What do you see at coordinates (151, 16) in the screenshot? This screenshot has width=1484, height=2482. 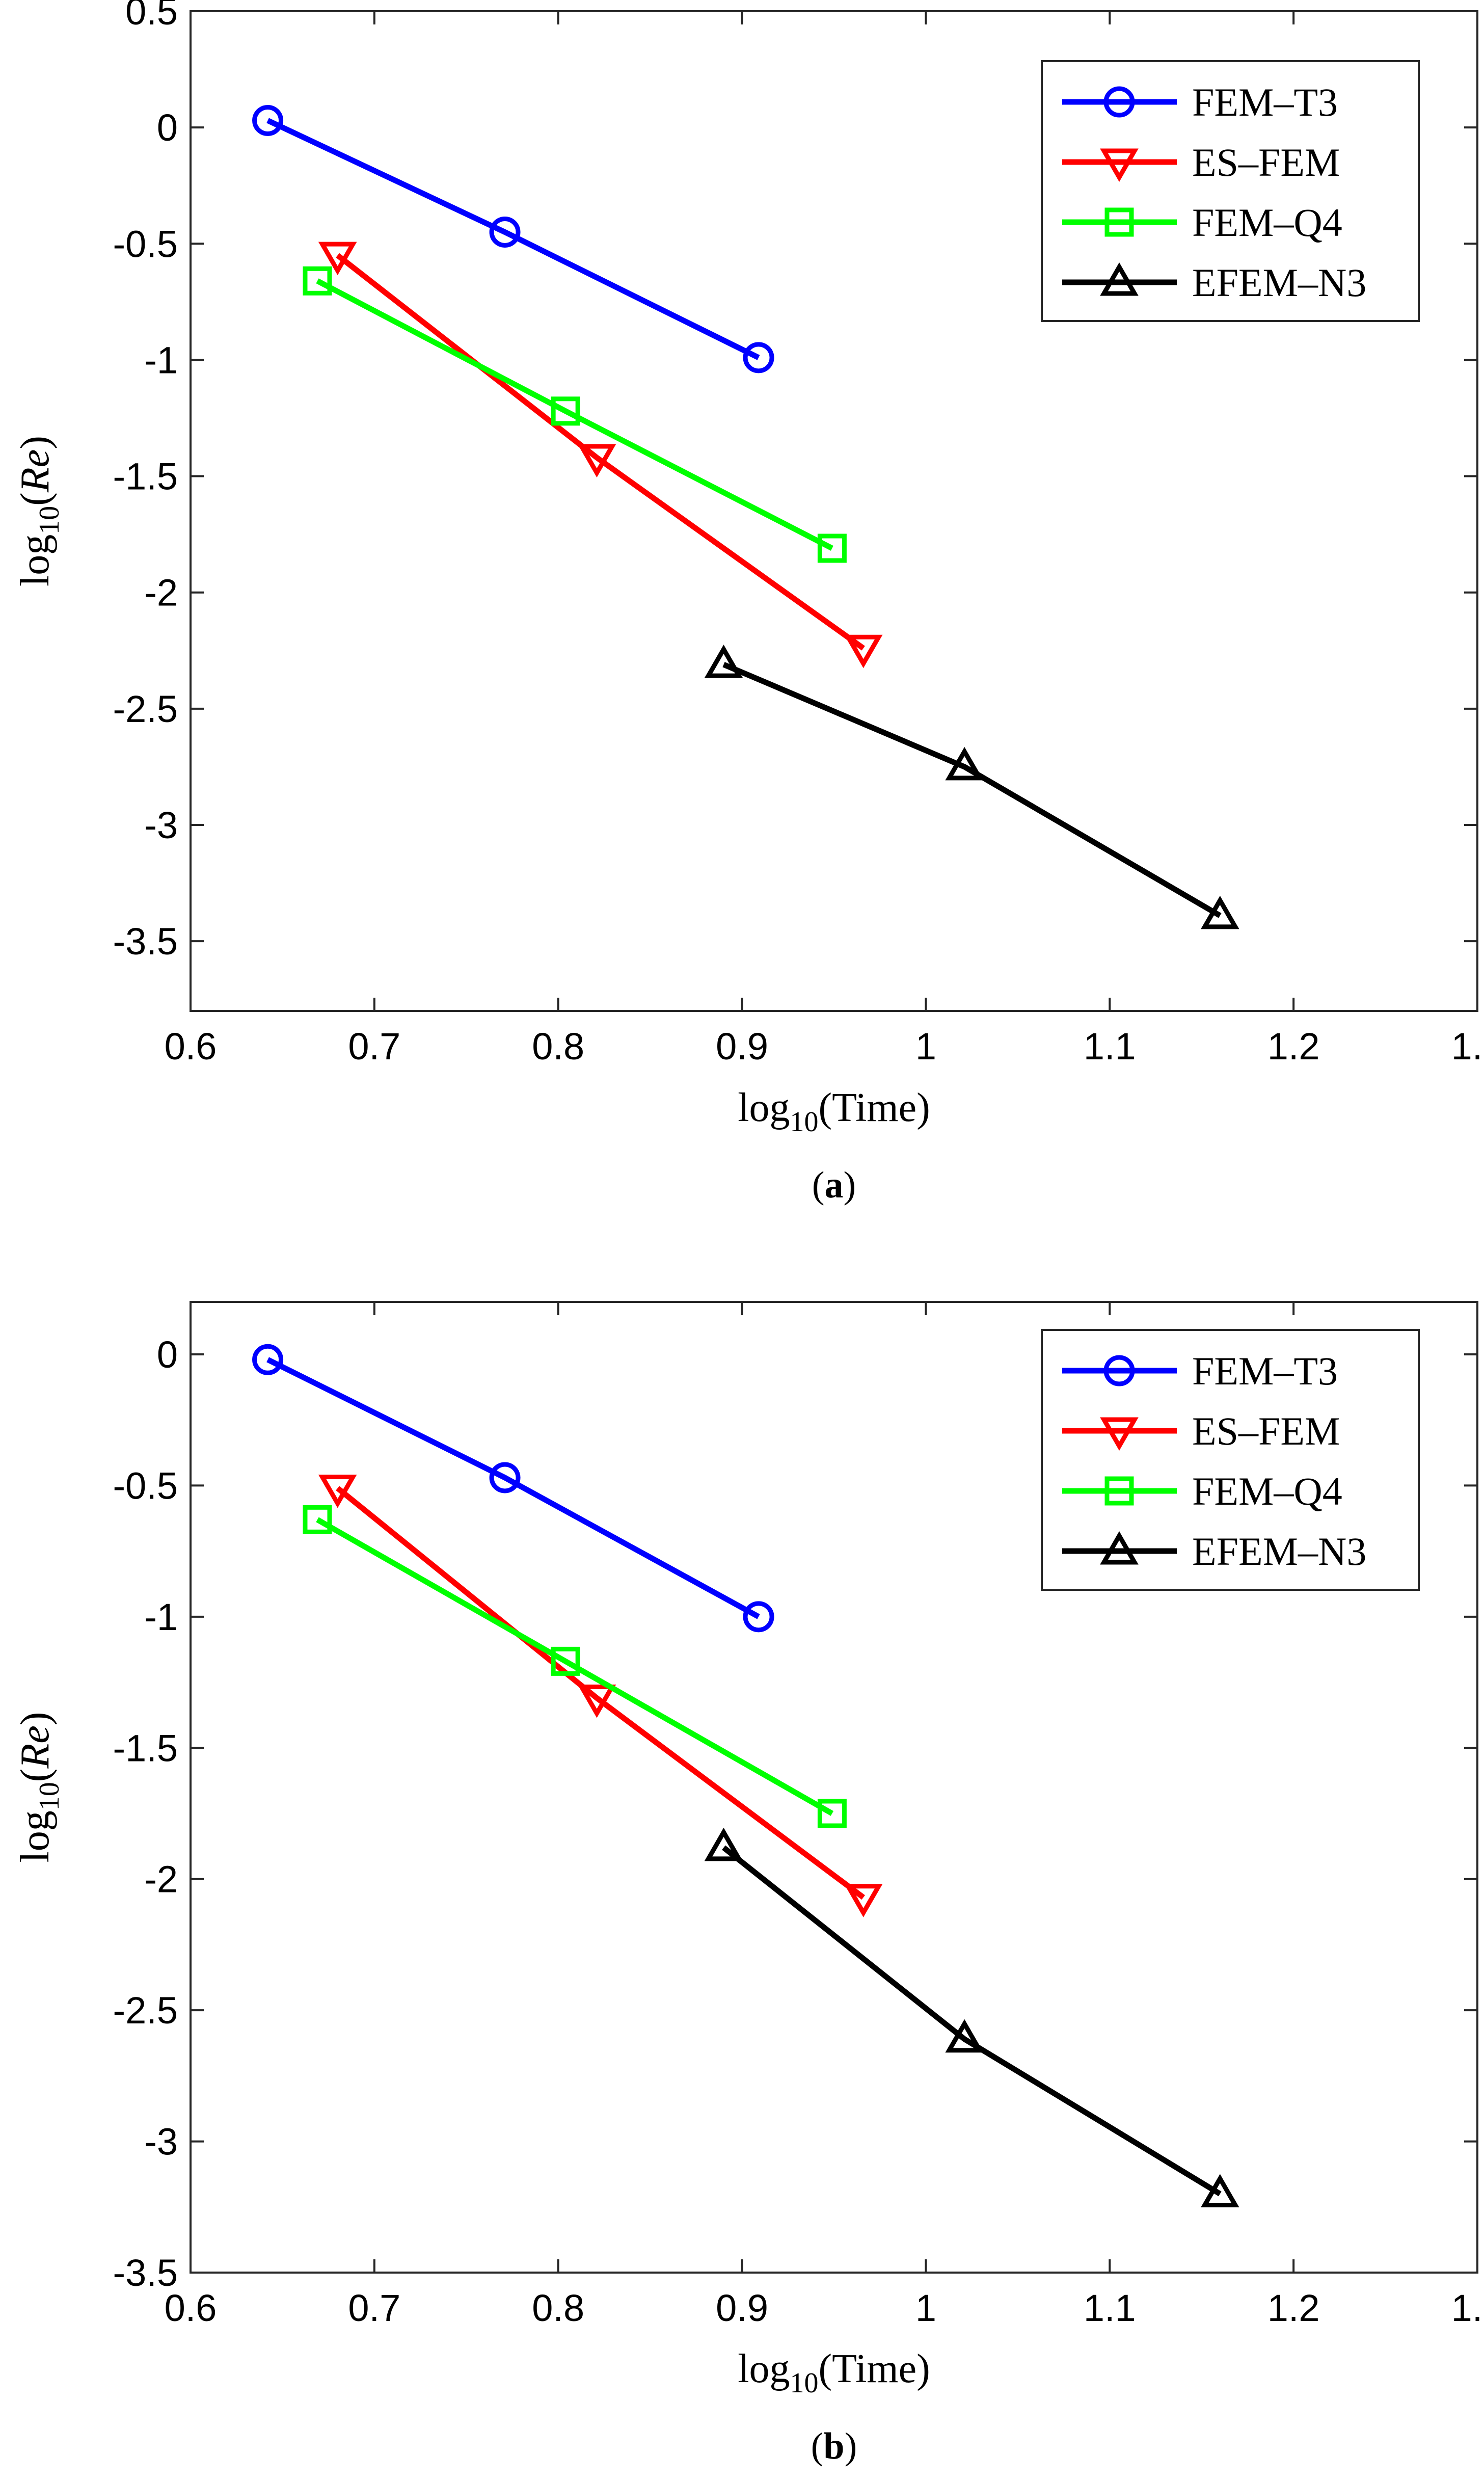 I see `y-tick-label: 0.5` at bounding box center [151, 16].